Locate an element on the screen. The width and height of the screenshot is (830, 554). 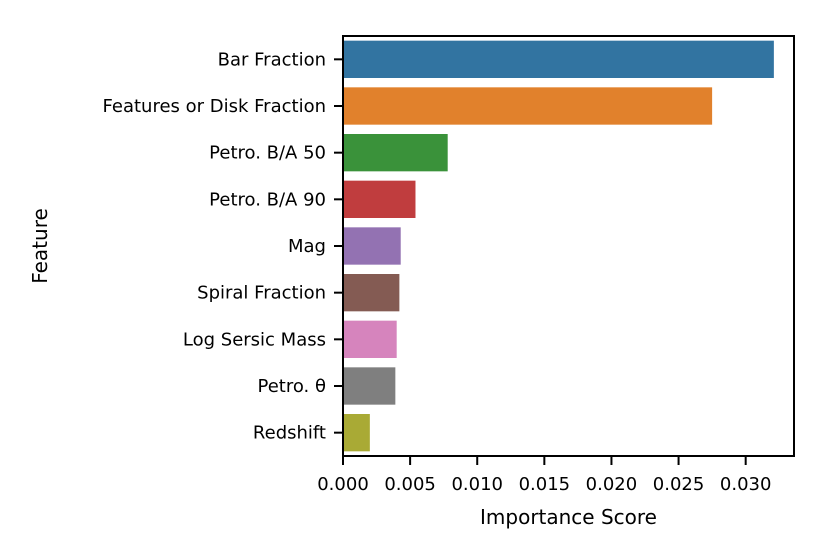
y-tick-label: Mag is located at coordinates (307, 246).